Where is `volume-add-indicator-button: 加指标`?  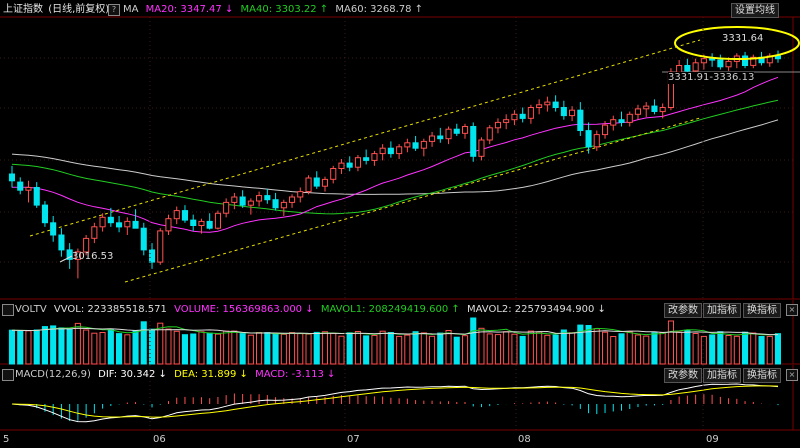
volume-add-indicator-button: 加指标 is located at coordinates (722, 310).